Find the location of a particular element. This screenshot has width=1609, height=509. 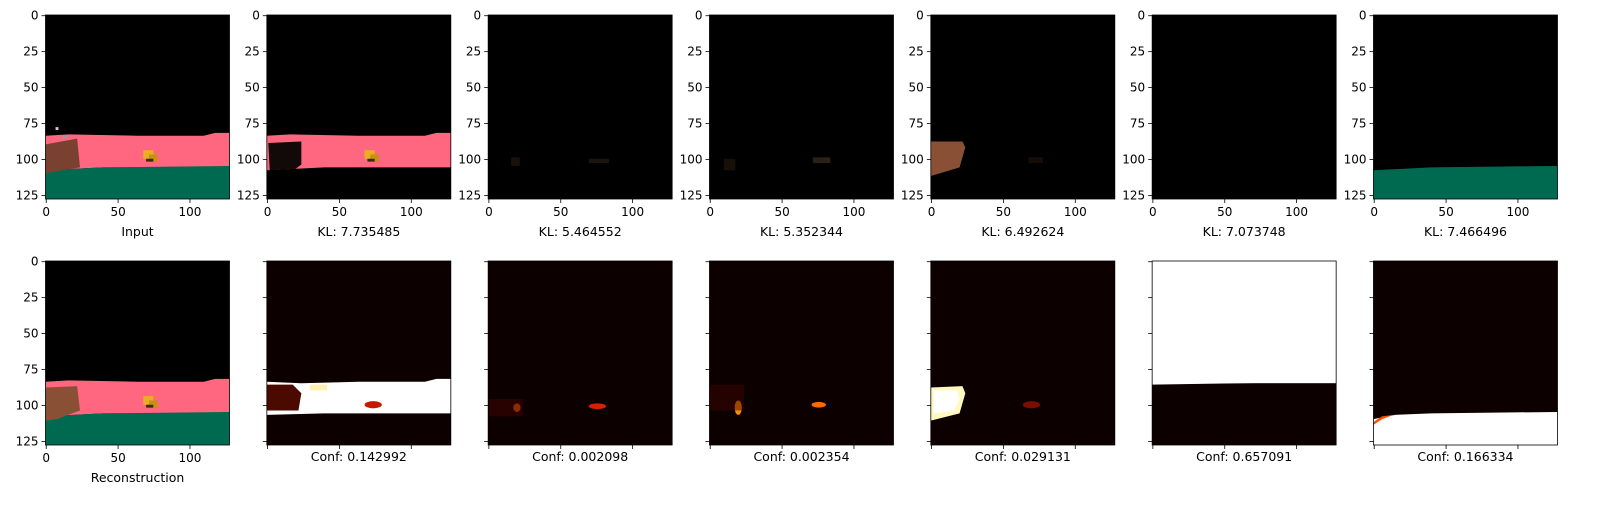

bottom-panel: 0 50 100 0 25 50 75 100 125 Reconstruction is located at coordinates (123, 370).